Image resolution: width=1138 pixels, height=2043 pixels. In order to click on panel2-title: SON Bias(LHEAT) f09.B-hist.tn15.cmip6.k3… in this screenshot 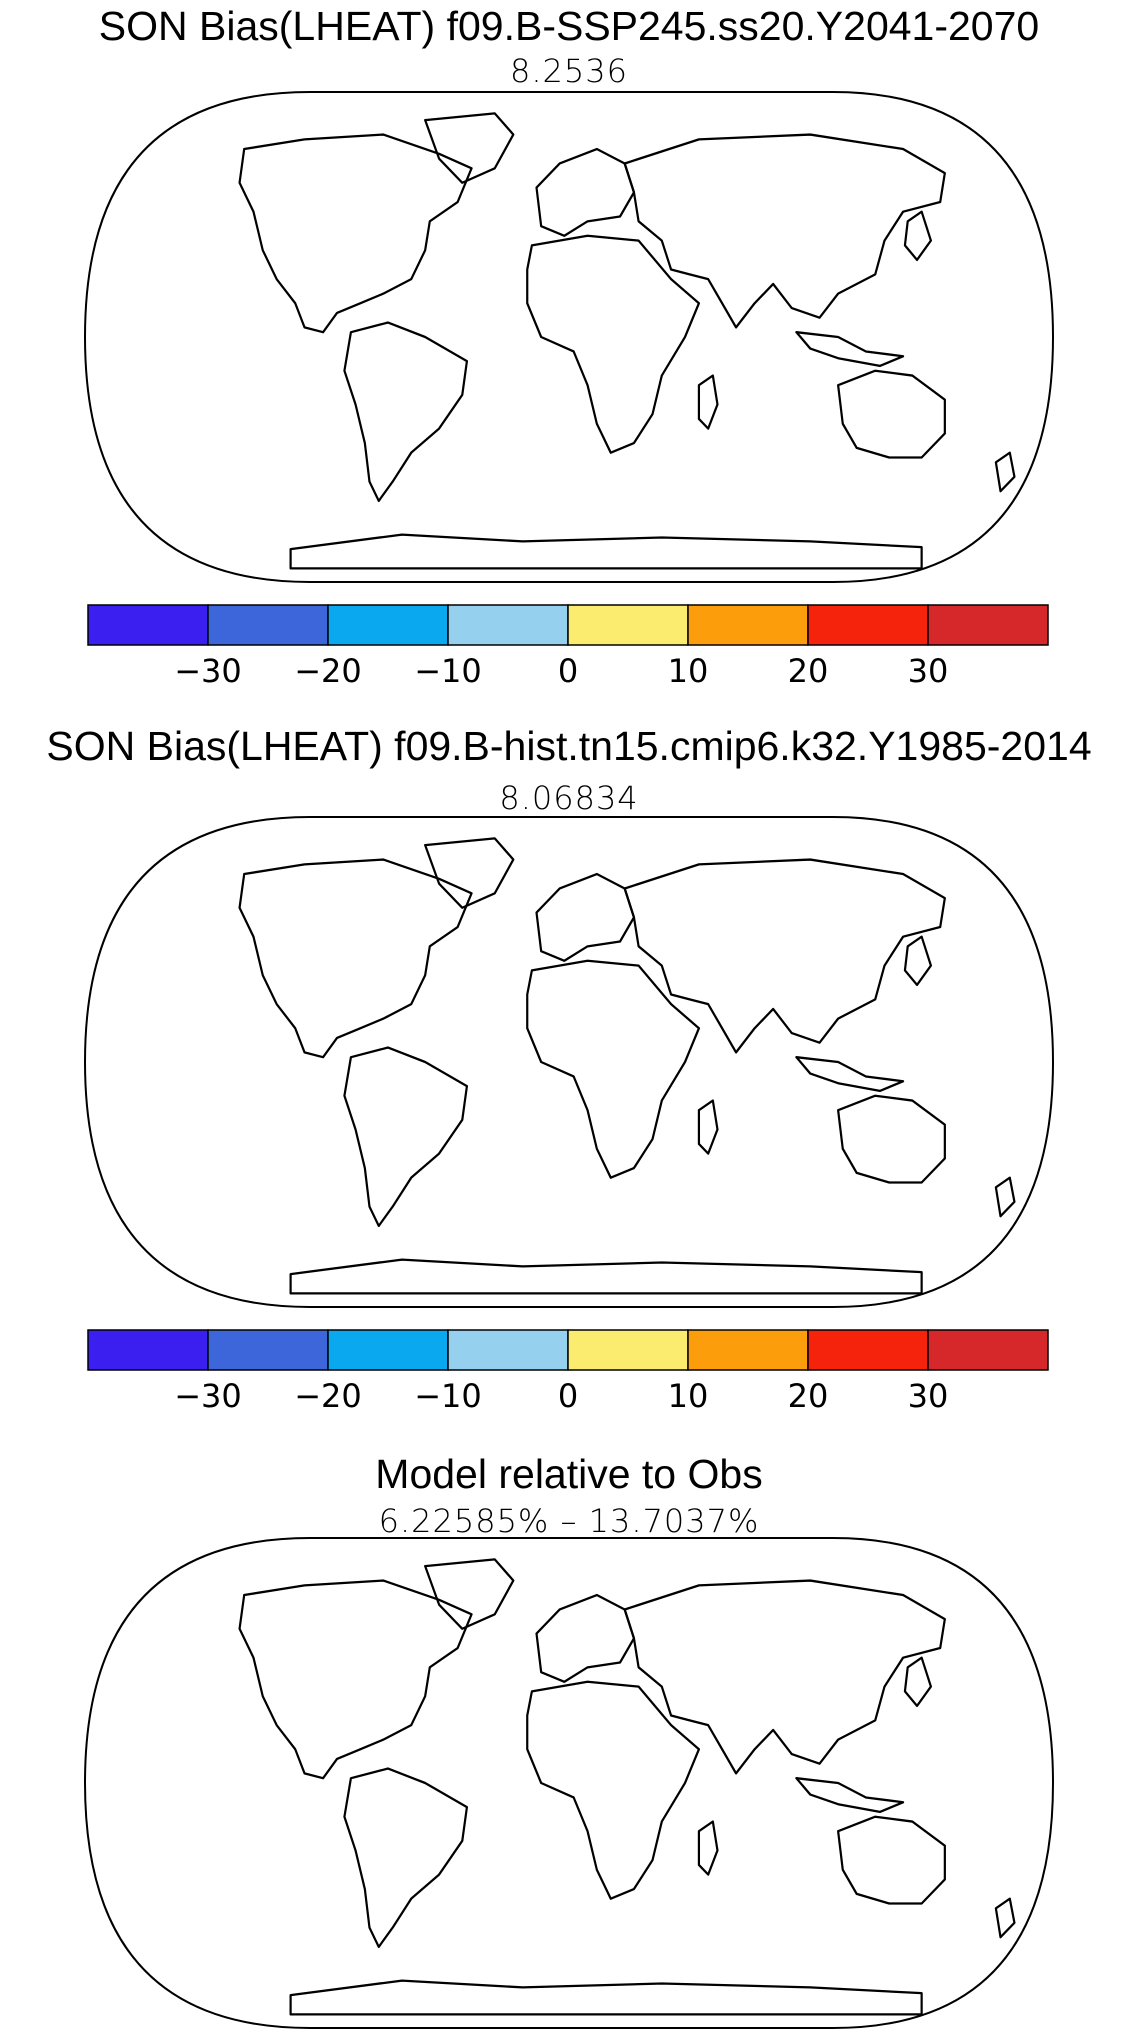, I will do `click(569, 746)`.